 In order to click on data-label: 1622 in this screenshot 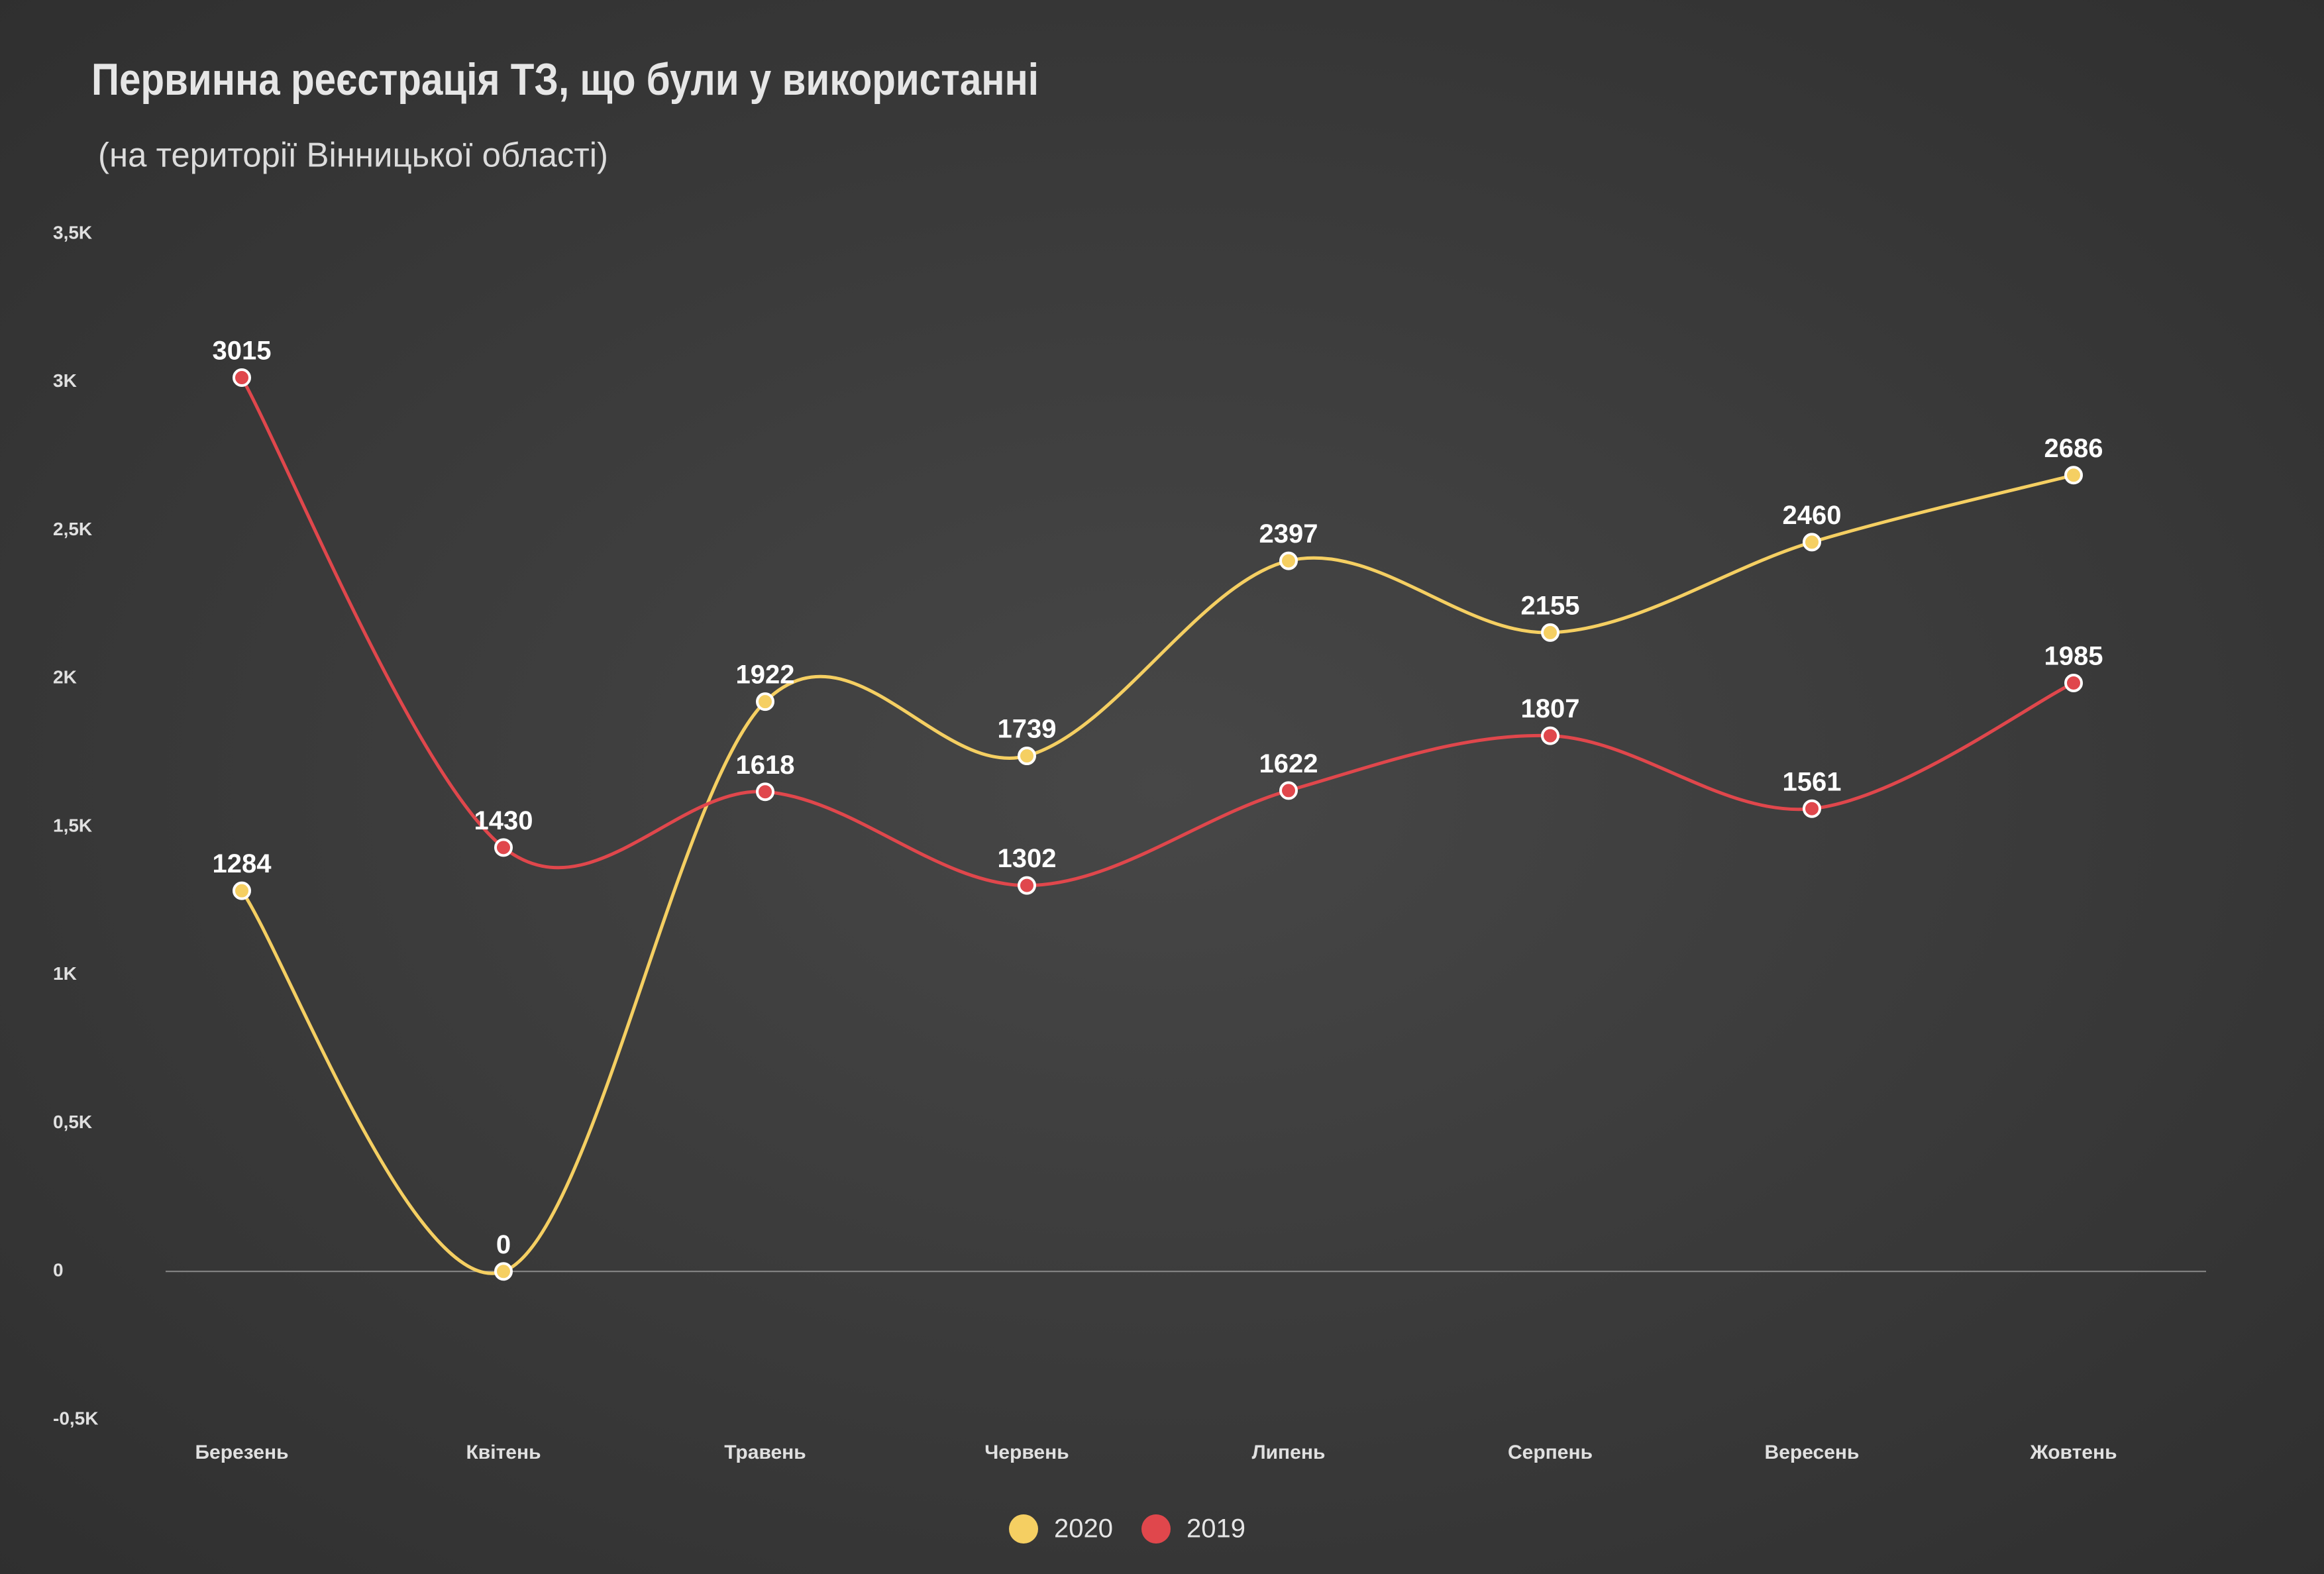, I will do `click(1288, 763)`.